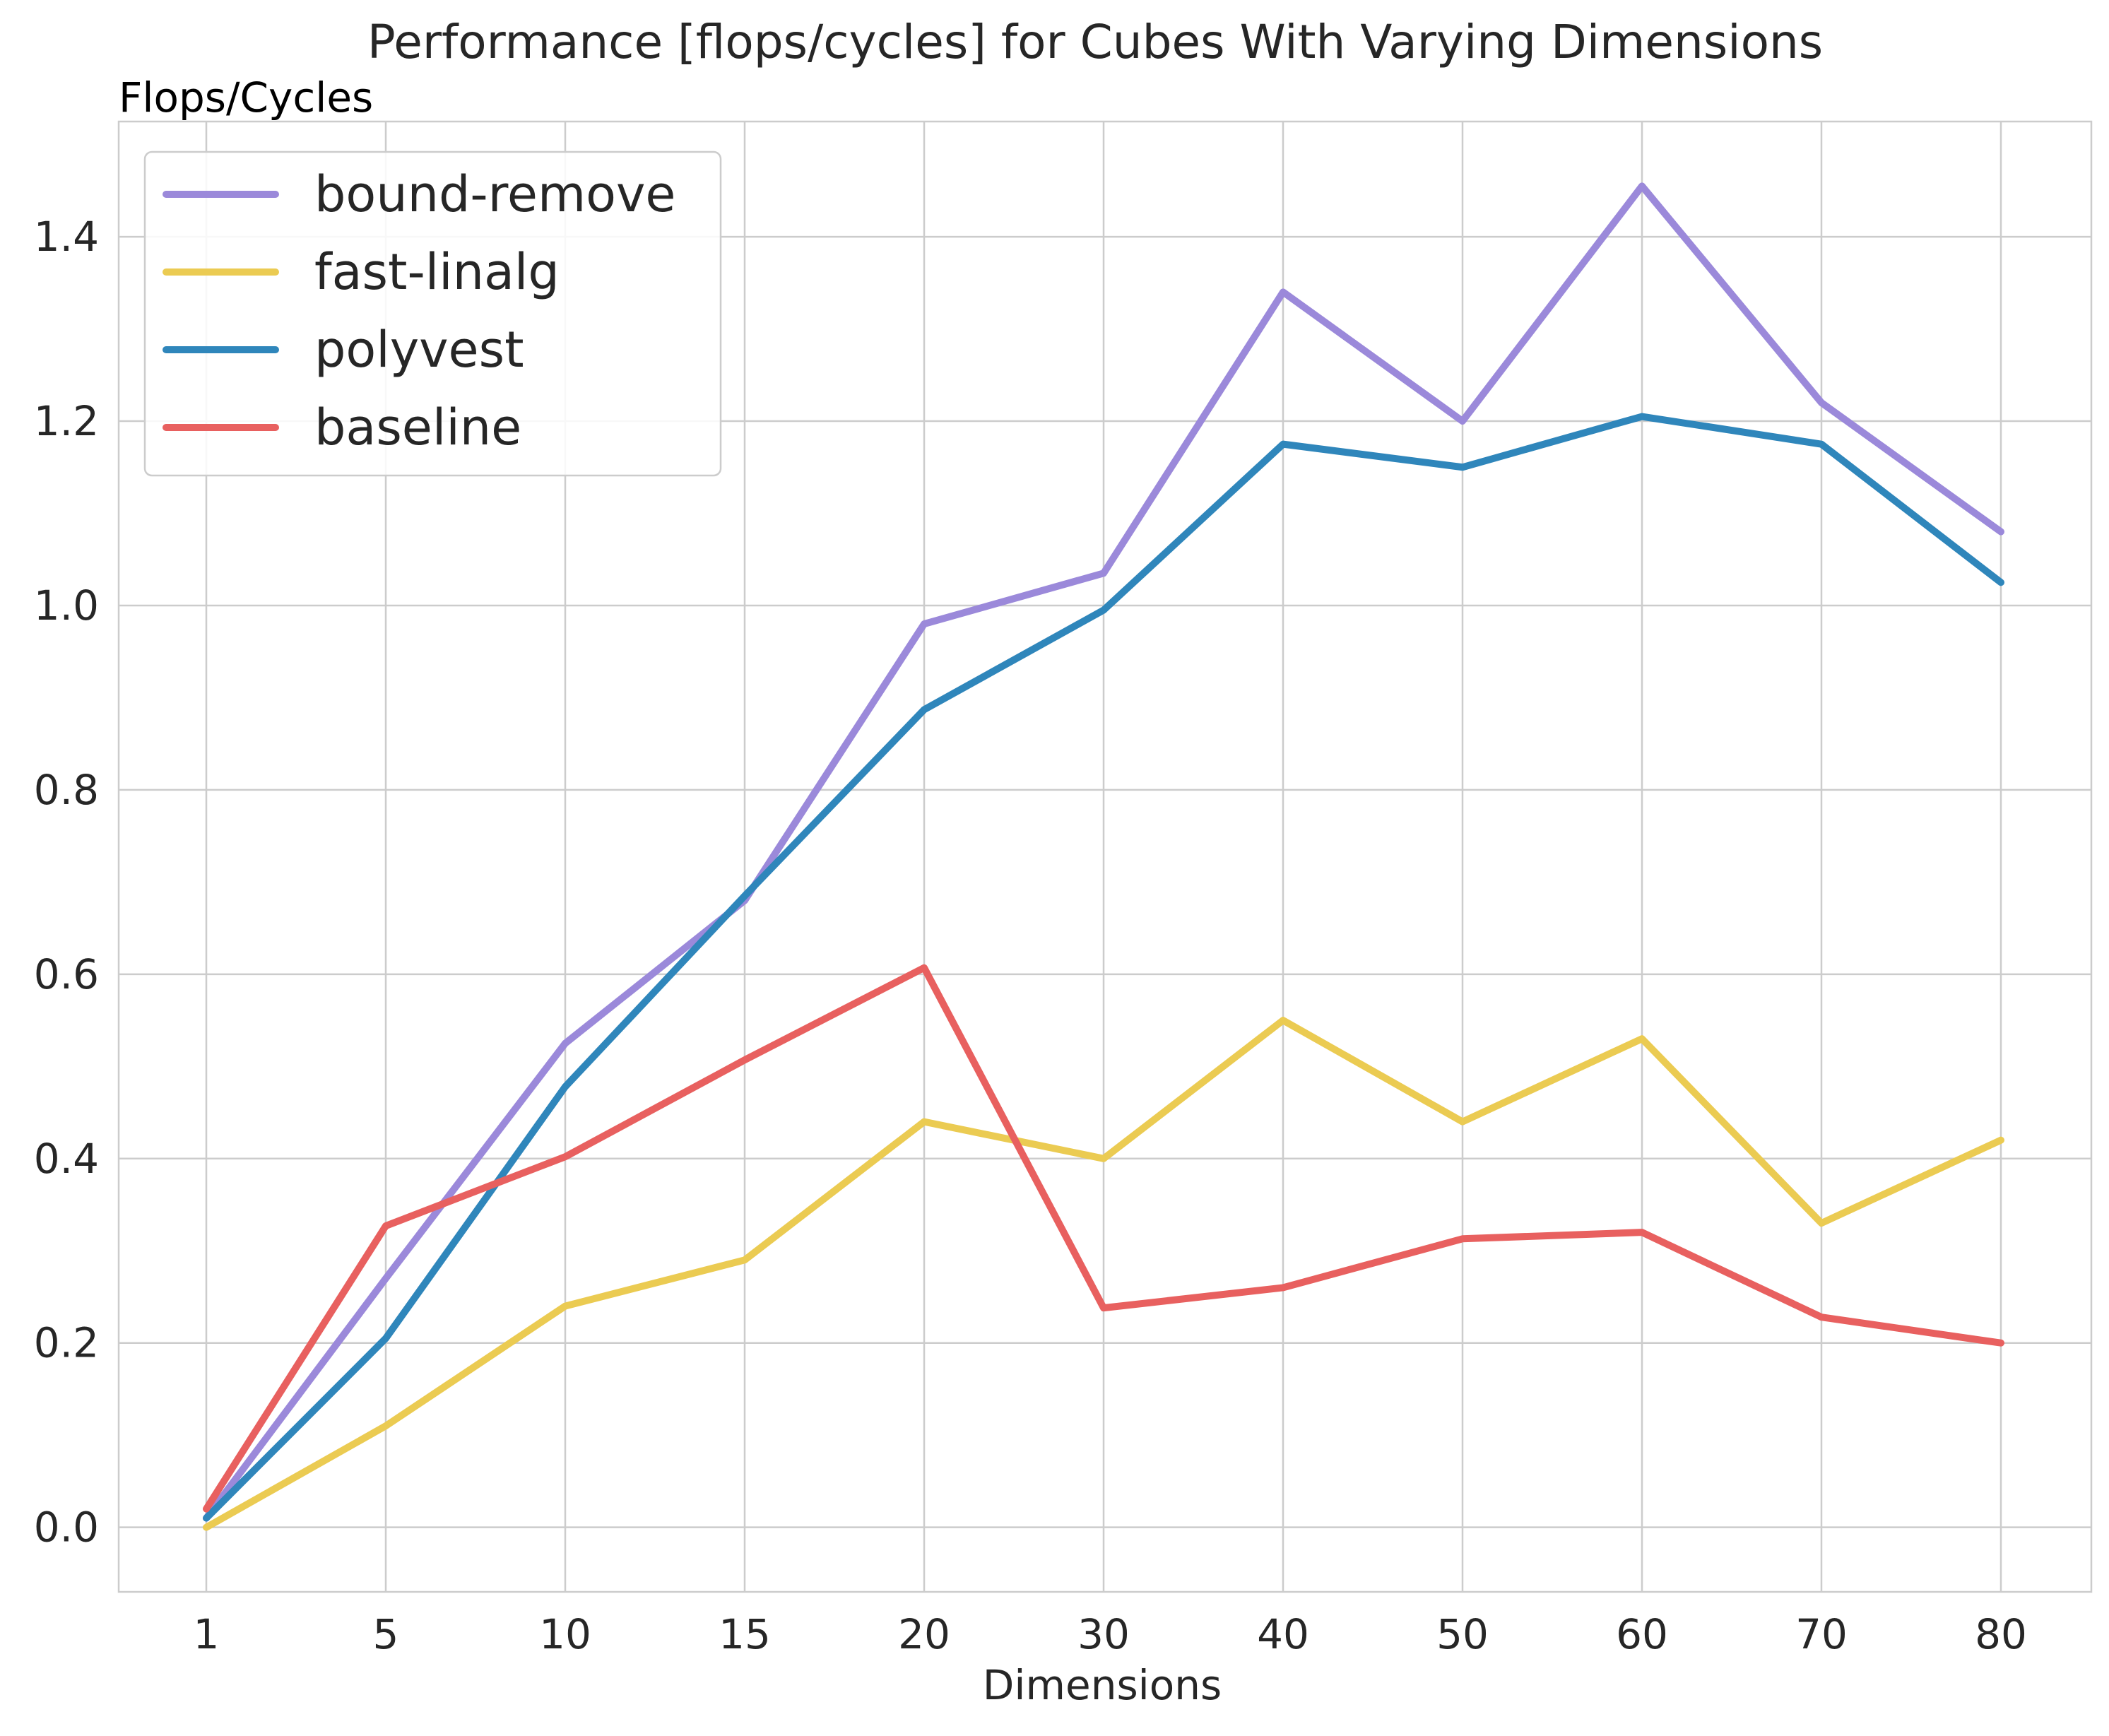 This screenshot has width=2109, height=1736. Describe the element at coordinates (66, 1528) in the screenshot. I see `y-tick-label: 0.0` at that location.